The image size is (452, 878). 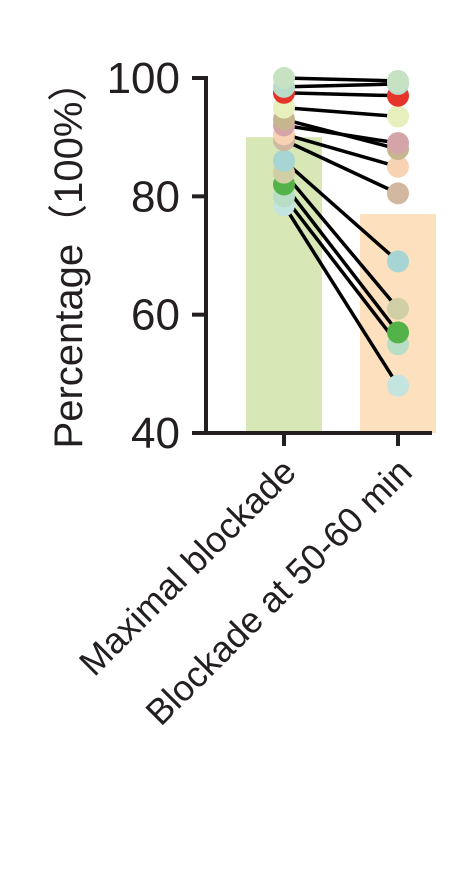 I want to click on y-tick-label-40: 40, so click(x=155, y=433).